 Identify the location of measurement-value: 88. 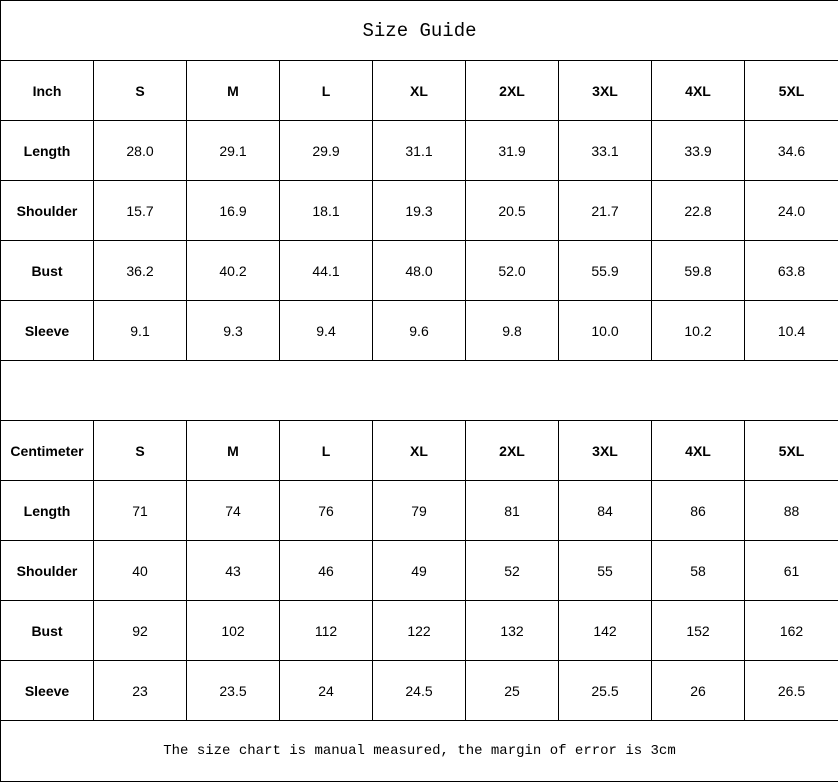
(791, 511).